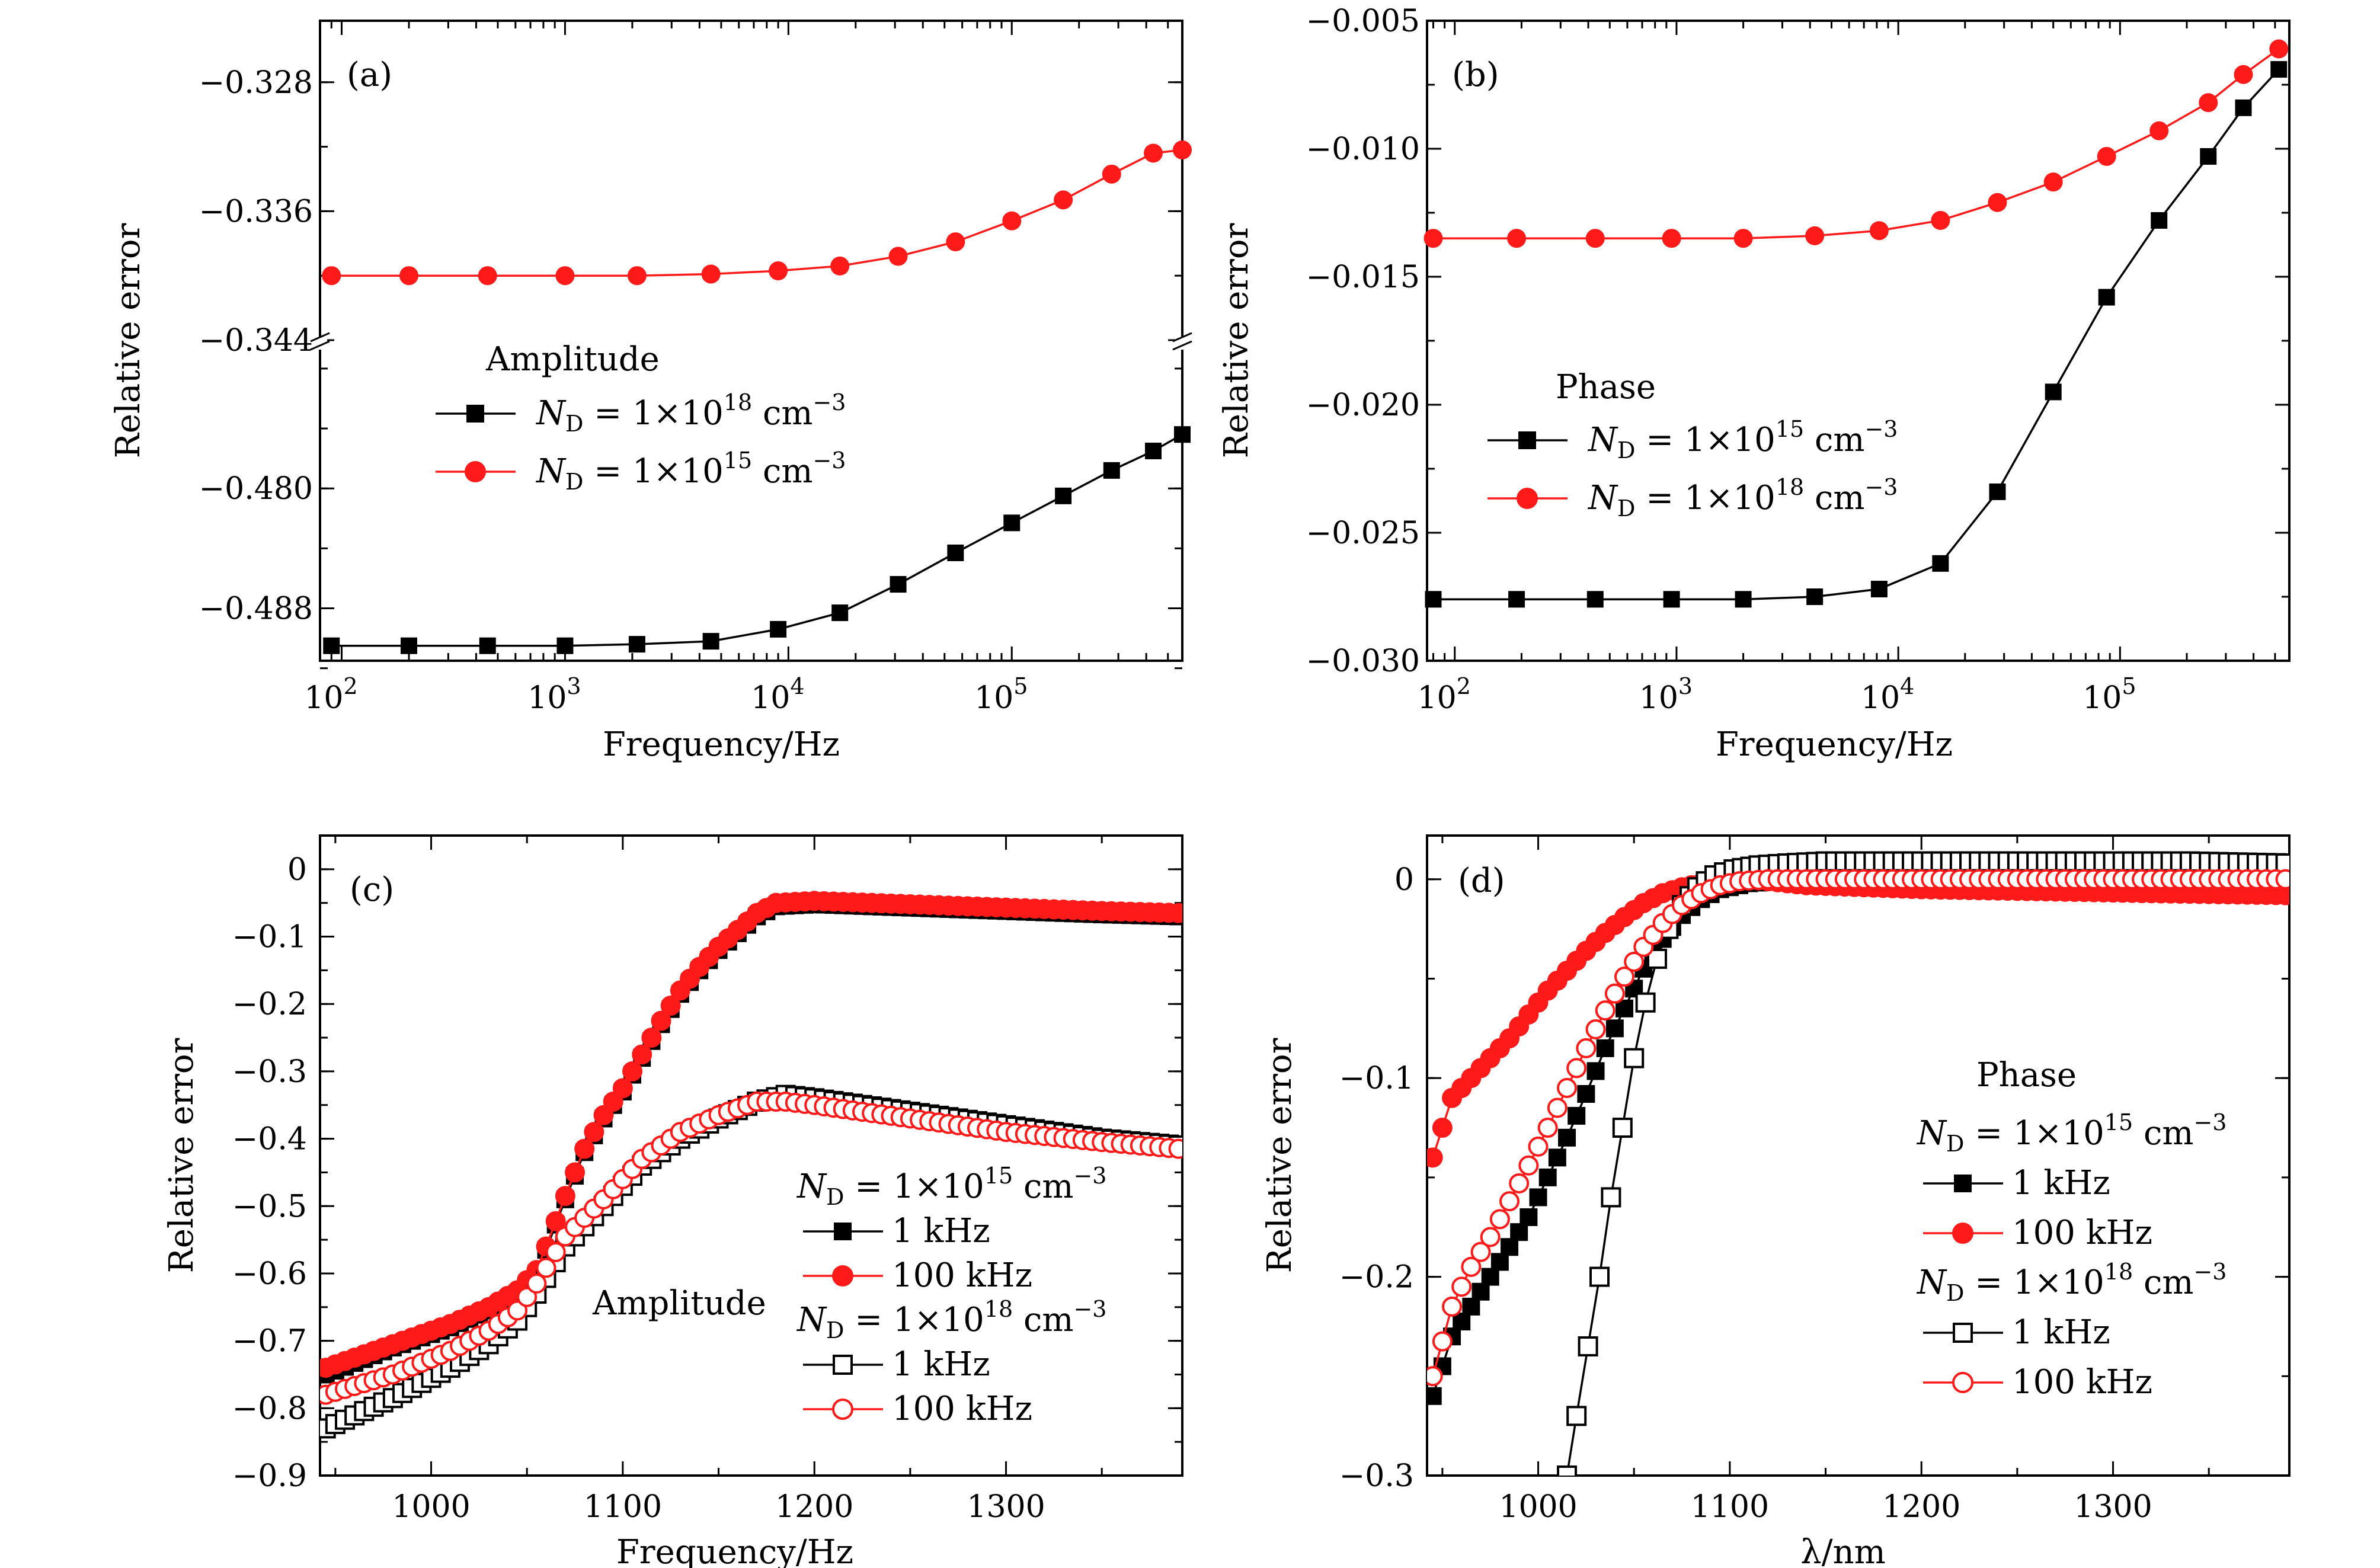 Image resolution: width=2380 pixels, height=1568 pixels. What do you see at coordinates (751, 1165) in the screenshot?
I see `series-group` at bounding box center [751, 1165].